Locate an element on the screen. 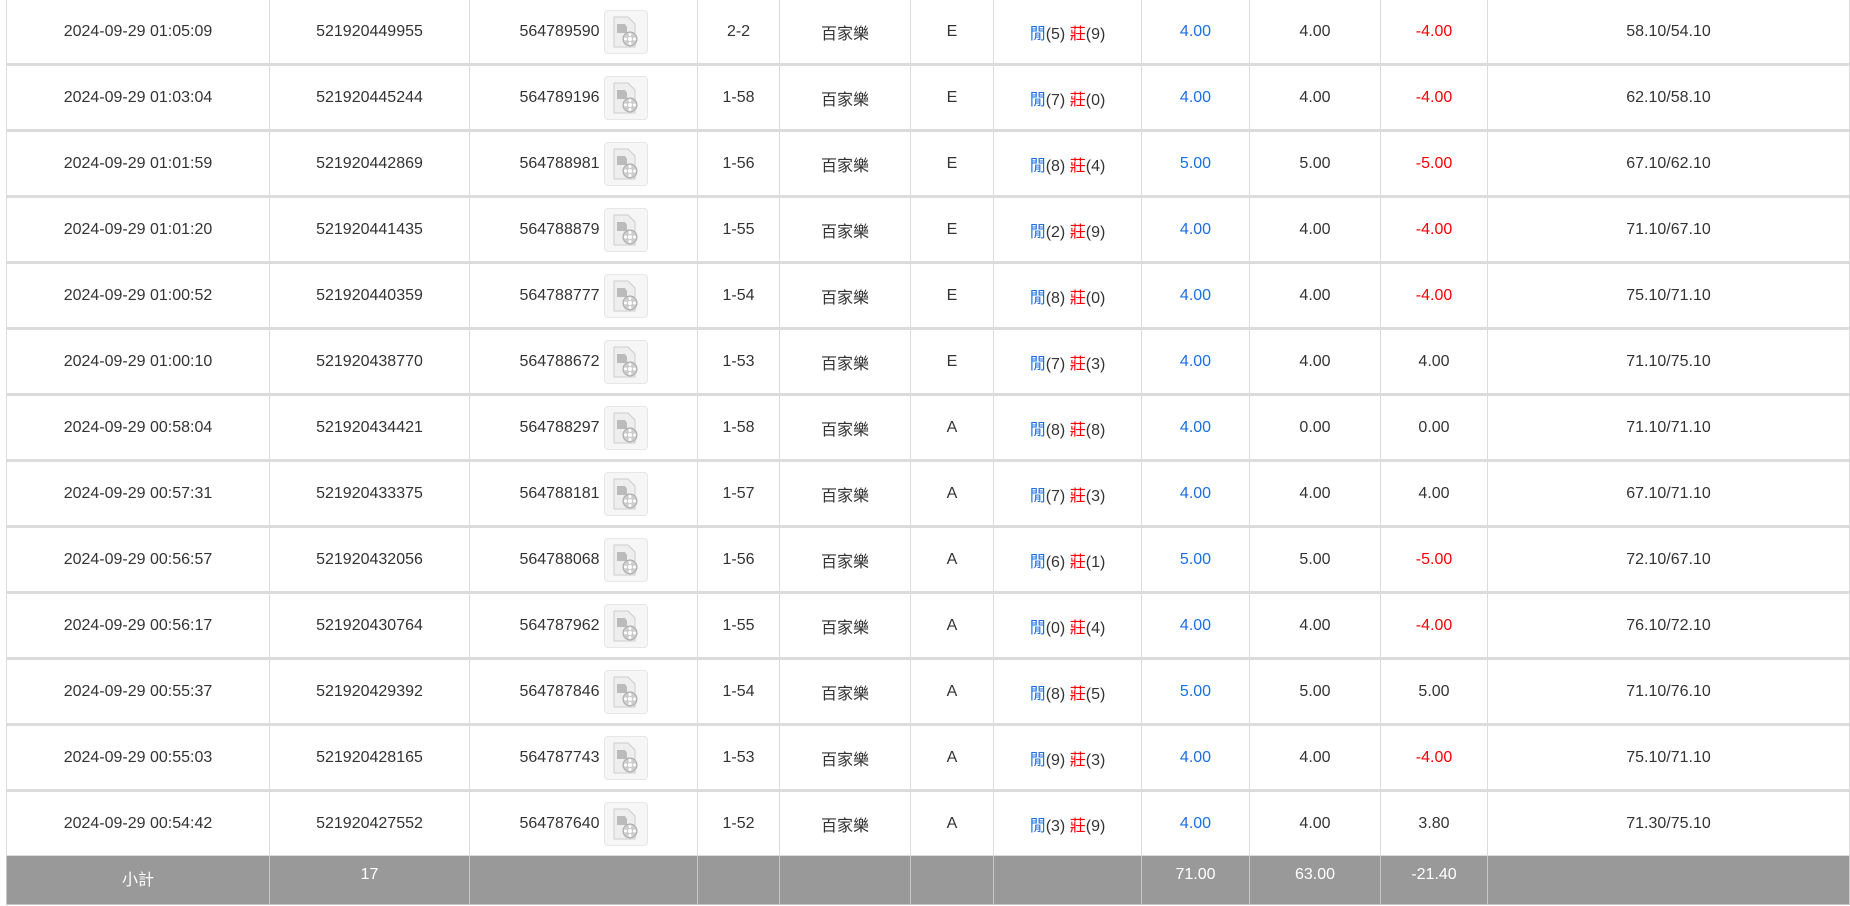 Image resolution: width=1850 pixels, height=906 pixels. round-cell: 564787743 is located at coordinates (583, 757).